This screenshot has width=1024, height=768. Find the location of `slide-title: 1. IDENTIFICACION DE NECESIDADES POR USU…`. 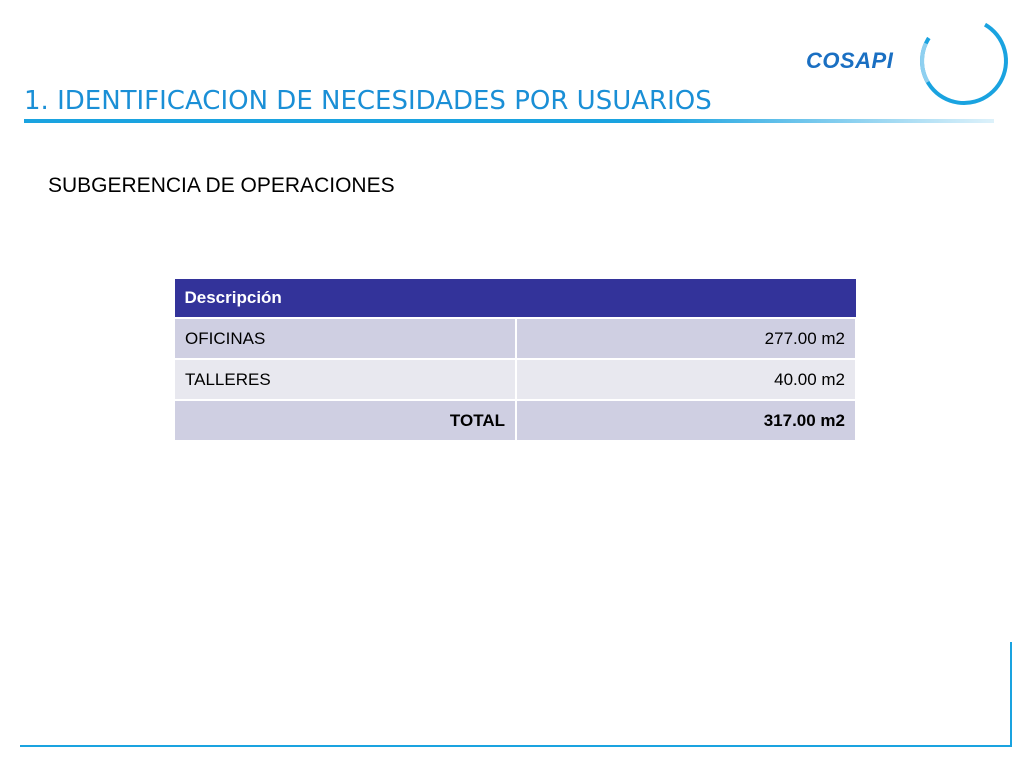

slide-title: 1. IDENTIFICACION DE NECESIDADES POR USU… is located at coordinates (368, 101).